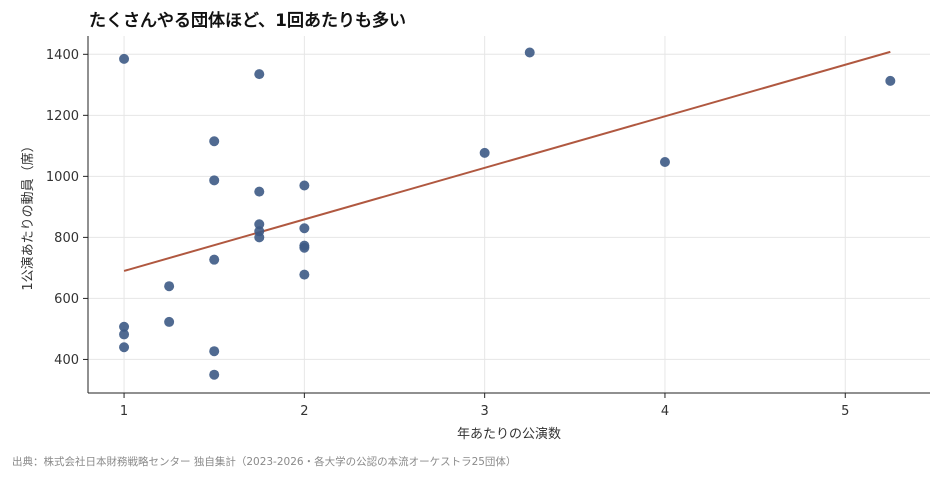 The height and width of the screenshot is (478, 941). What do you see at coordinates (124, 411) in the screenshot?
I see `x-tick-label: 1` at bounding box center [124, 411].